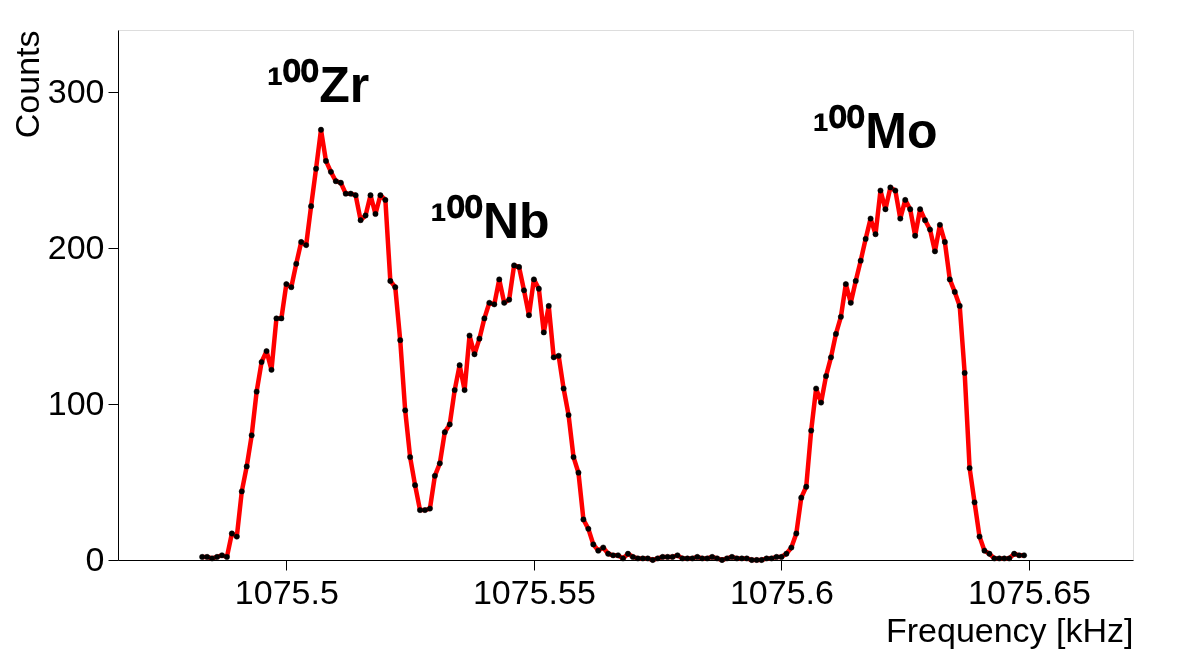  I want to click on x-tick-label: 1075.55, so click(534, 591).